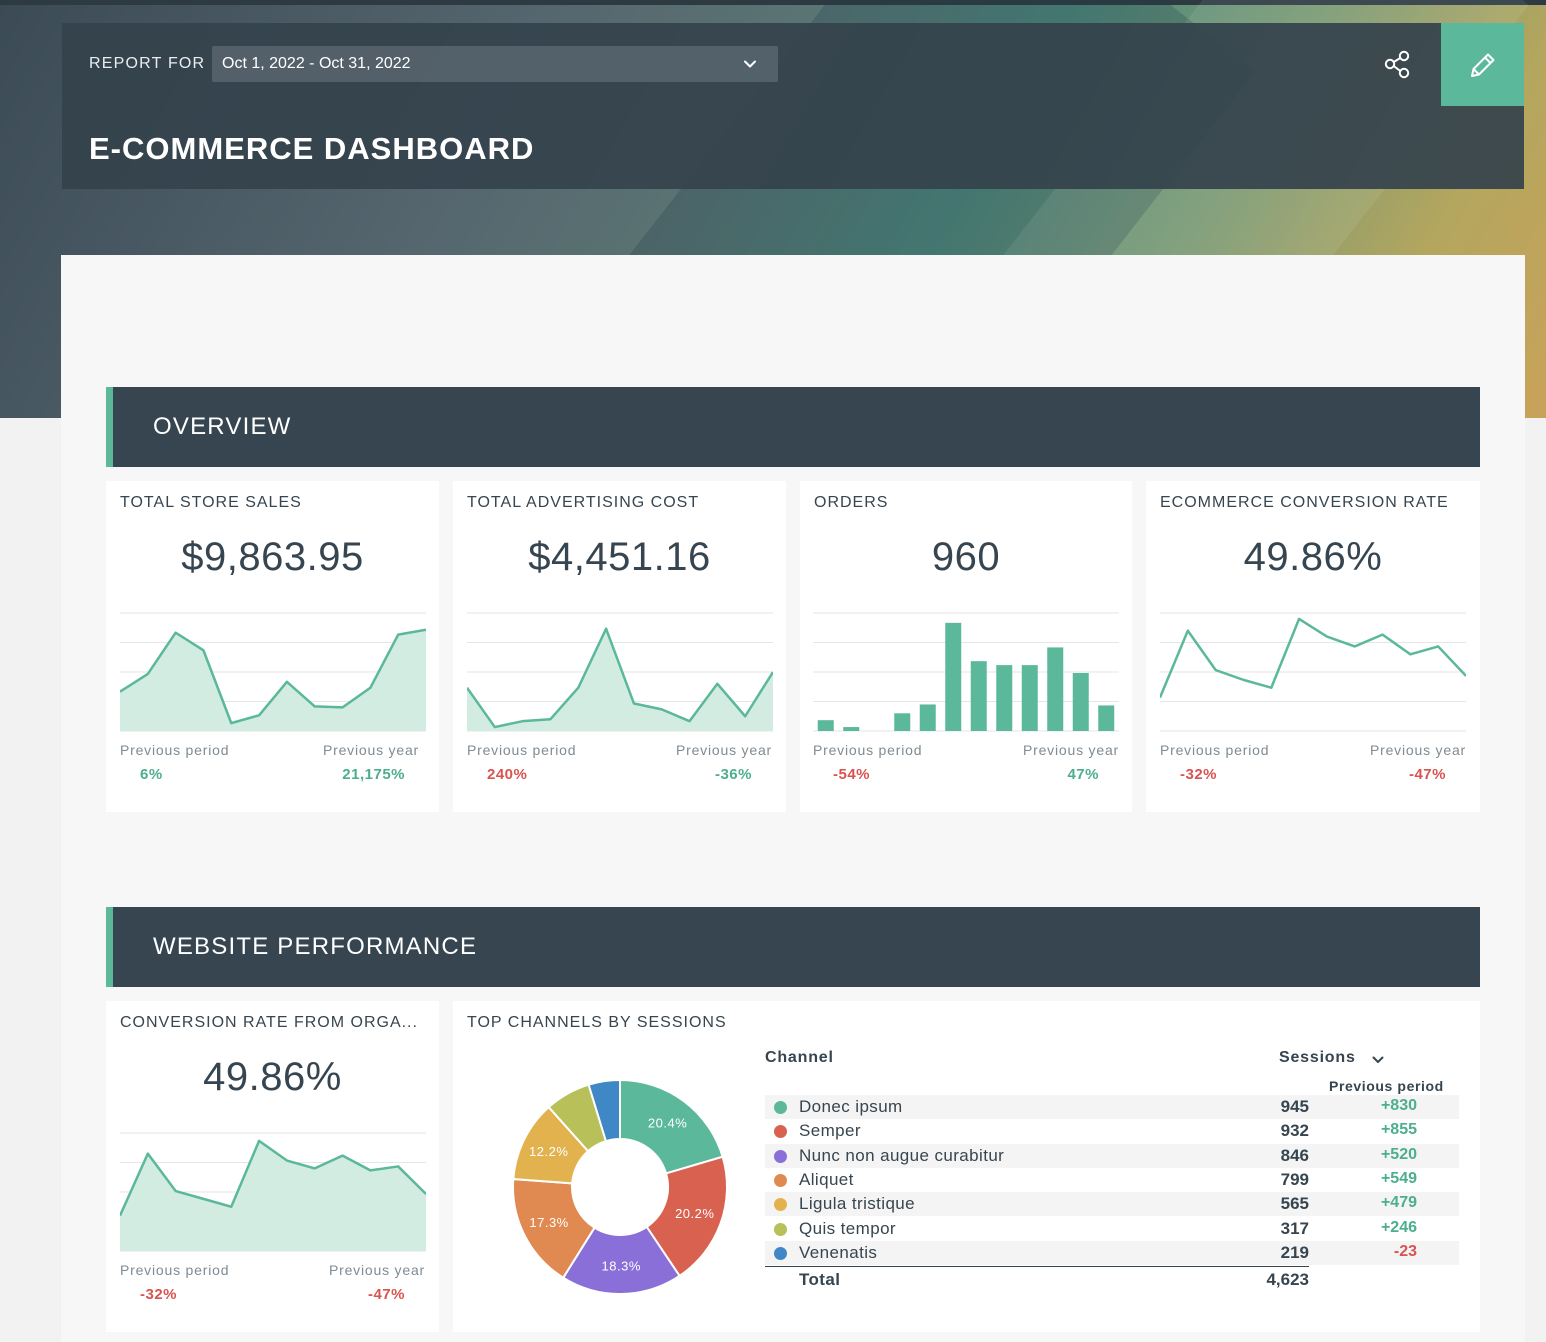 The width and height of the screenshot is (1546, 1342). What do you see at coordinates (1398, 1105) in the screenshot?
I see `channel-previous-period: +830` at bounding box center [1398, 1105].